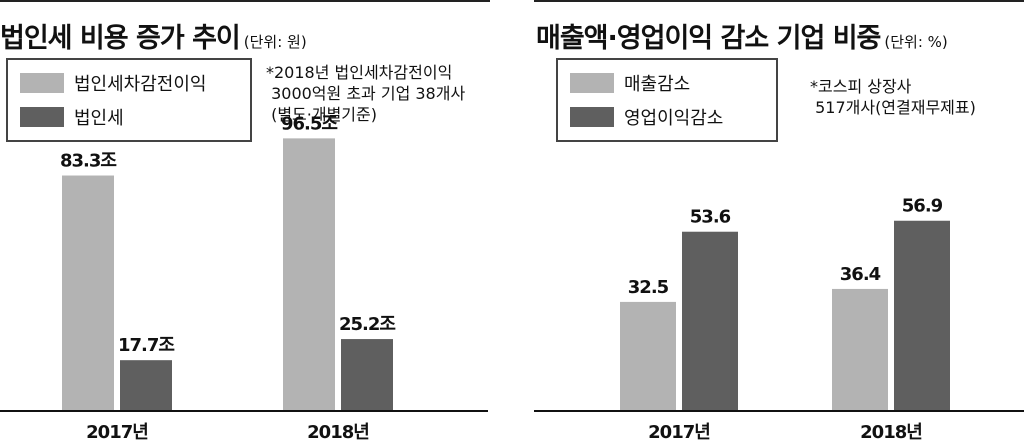 This screenshot has width=1024, height=445. Describe the element at coordinates (129, 100) in the screenshot. I see `left-legend: 법인세차감전이익 법인세` at that location.